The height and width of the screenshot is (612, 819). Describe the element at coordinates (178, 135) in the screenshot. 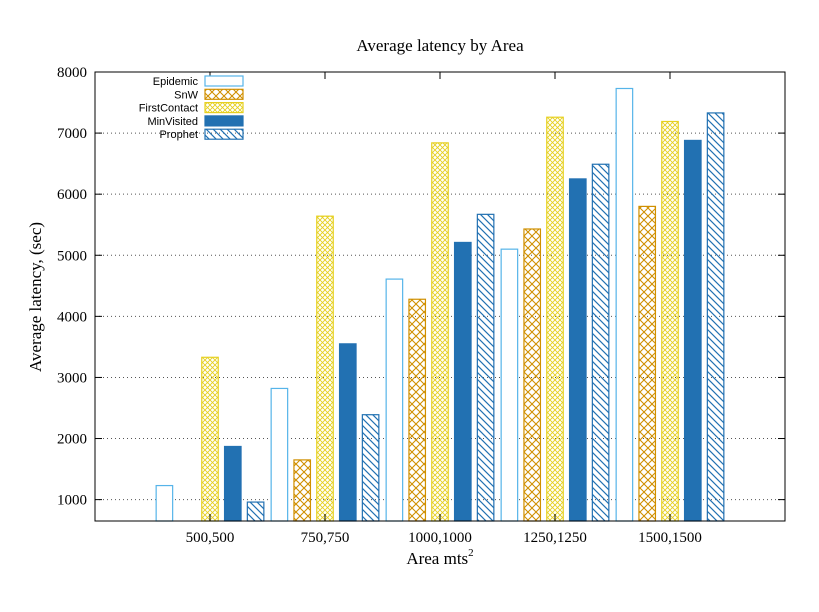

I see `legend-label-prophet: Prophet` at that location.